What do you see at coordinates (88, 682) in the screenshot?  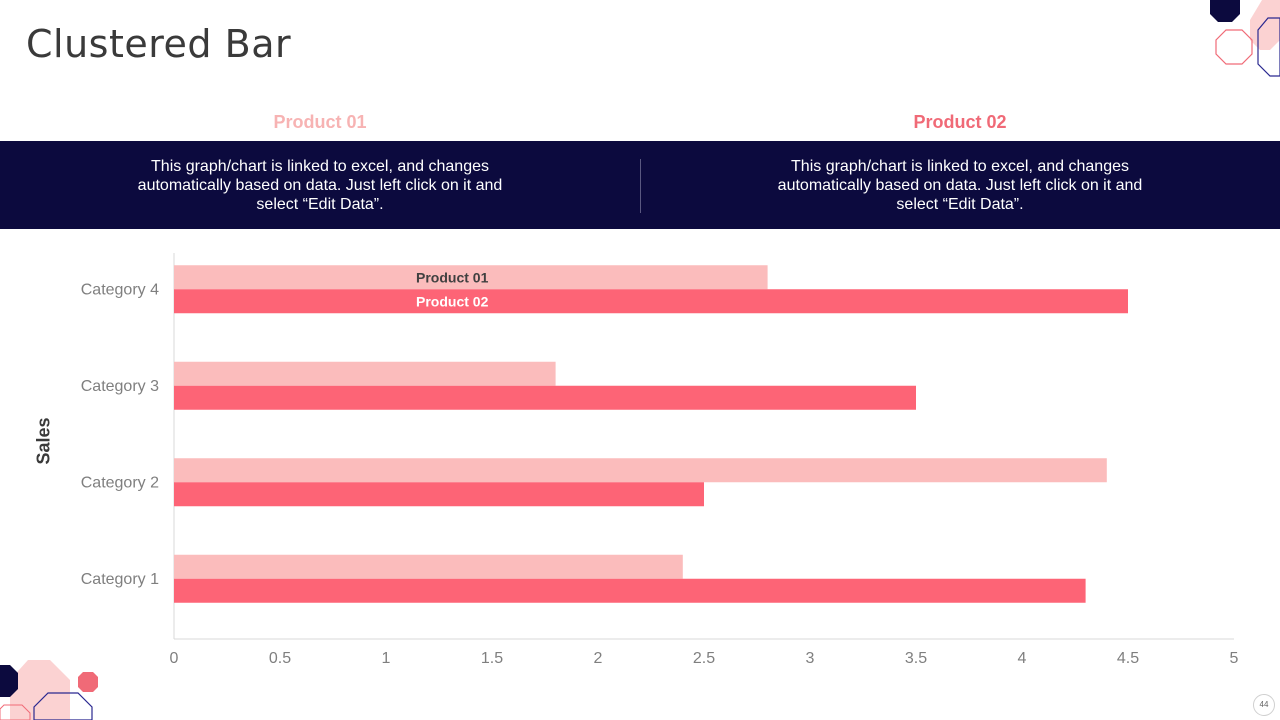 I see `deco-octagon-red` at bounding box center [88, 682].